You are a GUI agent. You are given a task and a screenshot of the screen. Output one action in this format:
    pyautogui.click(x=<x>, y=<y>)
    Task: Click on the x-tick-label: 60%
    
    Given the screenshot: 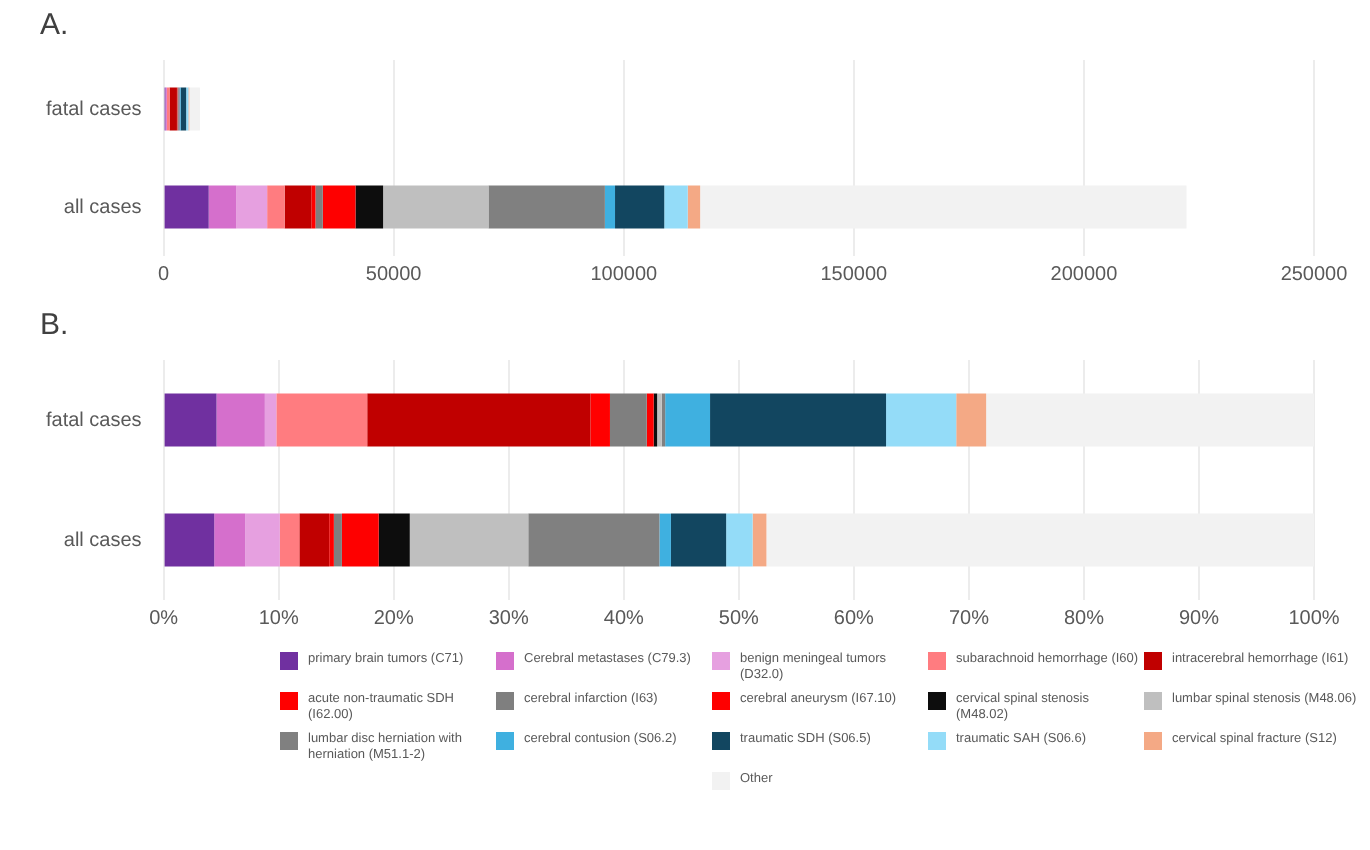 What is the action you would take?
    pyautogui.click(x=854, y=618)
    